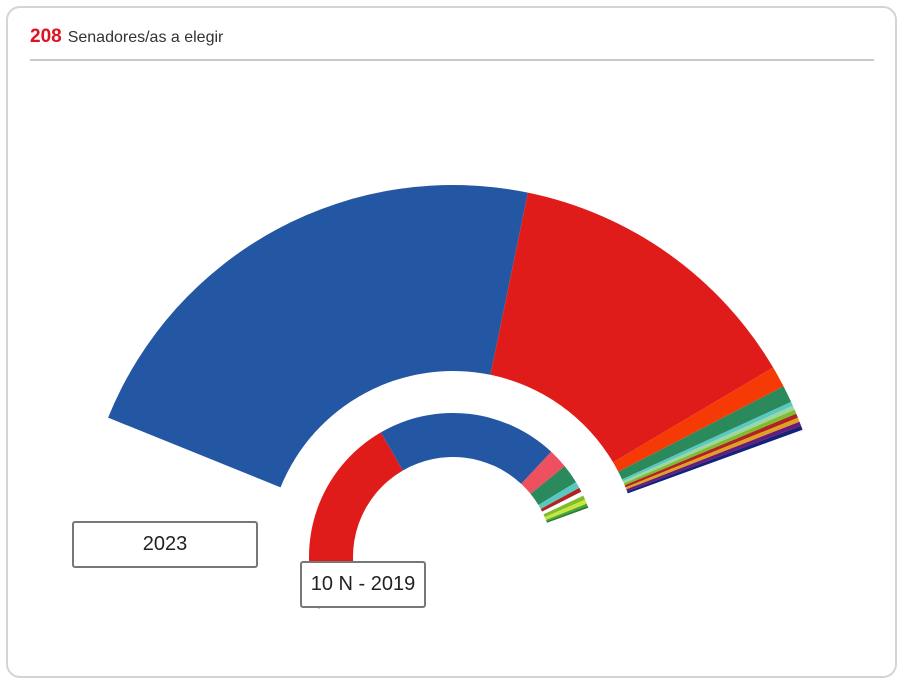  I want to click on year-label-2023: 2023, so click(165, 544).